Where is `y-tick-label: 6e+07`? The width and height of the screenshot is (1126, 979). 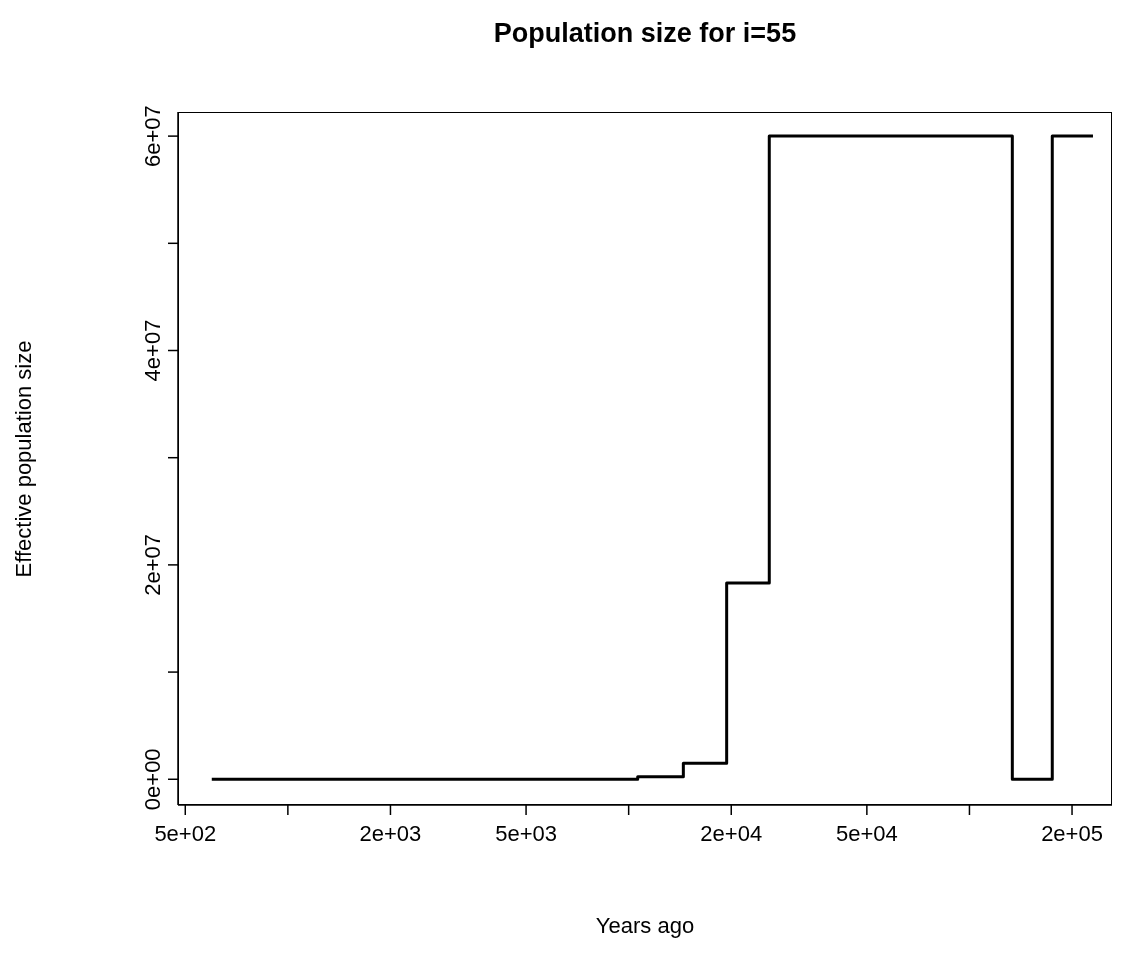
y-tick-label: 6e+07 is located at coordinates (152, 136).